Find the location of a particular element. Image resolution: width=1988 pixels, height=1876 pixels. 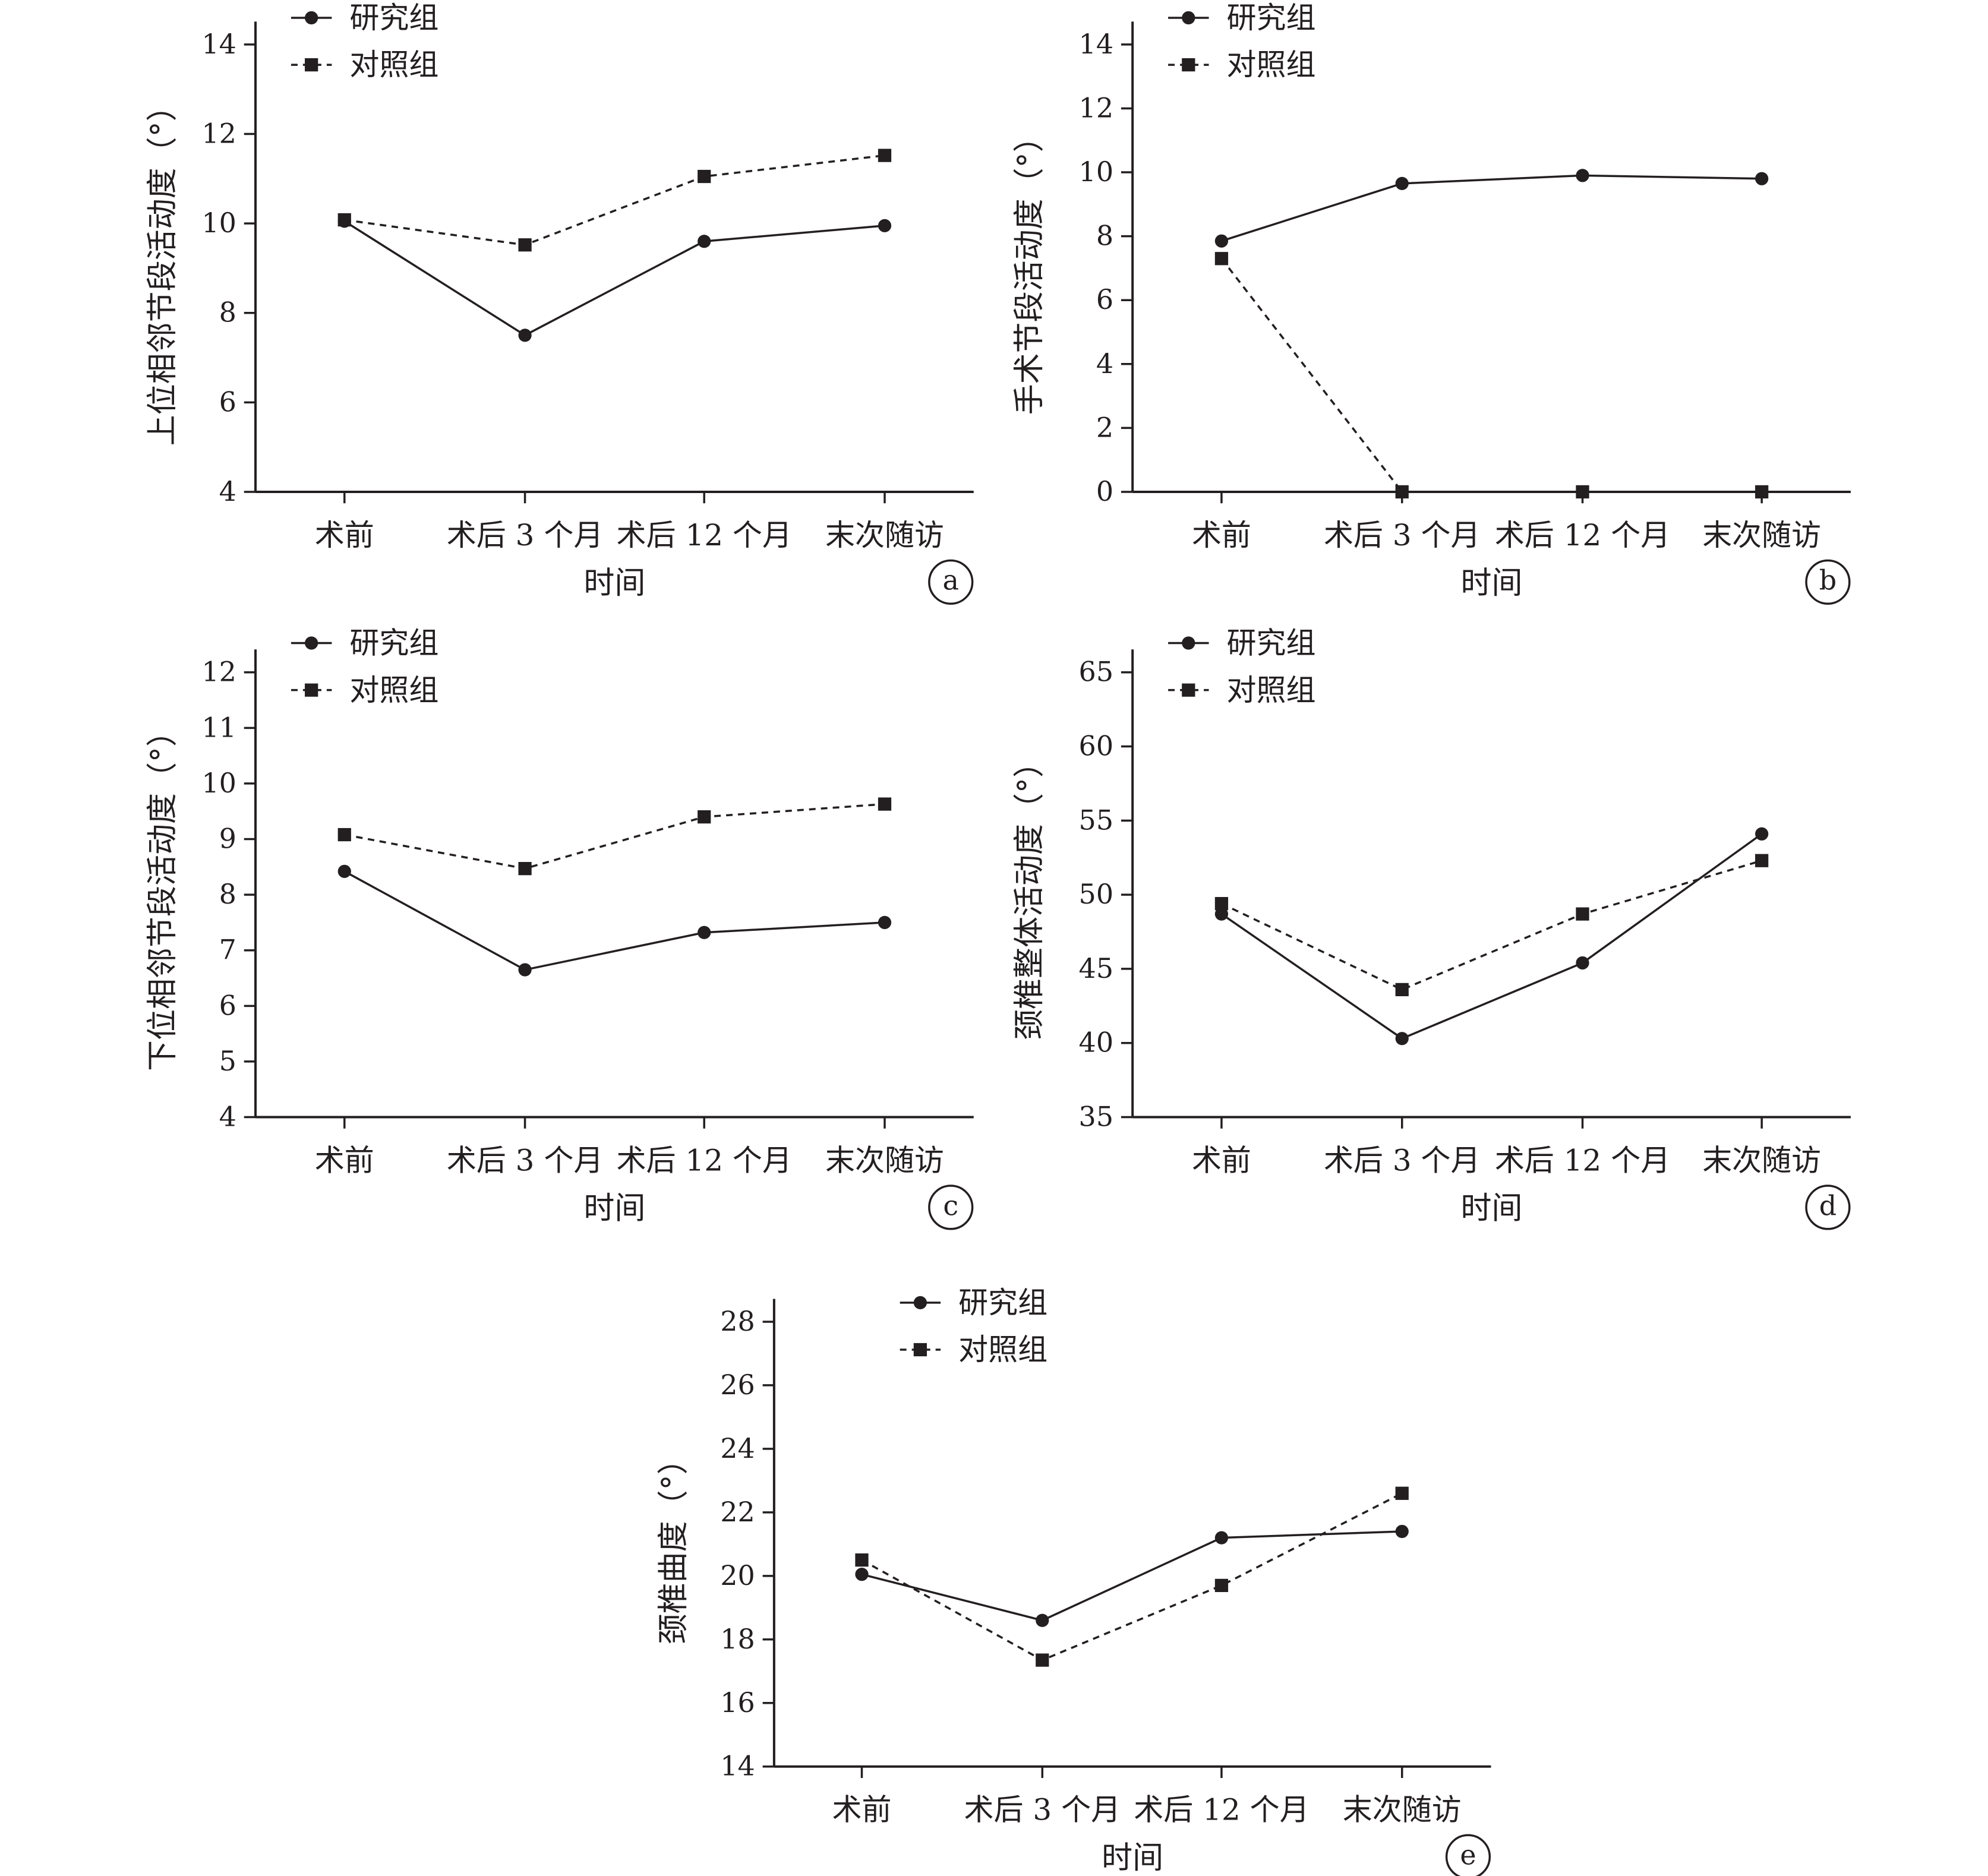

y-axis-title: 上位相邻节段活动度（°） is located at coordinates (163, 268).